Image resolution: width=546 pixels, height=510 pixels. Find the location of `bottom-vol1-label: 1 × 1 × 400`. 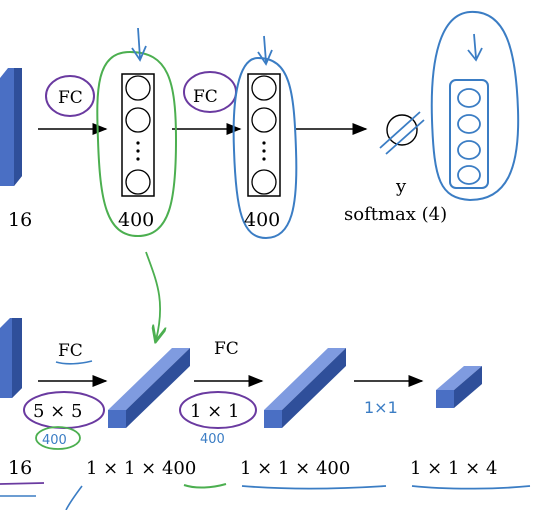

bottom-vol1-label: 1 × 1 × 400 is located at coordinates (141, 468).